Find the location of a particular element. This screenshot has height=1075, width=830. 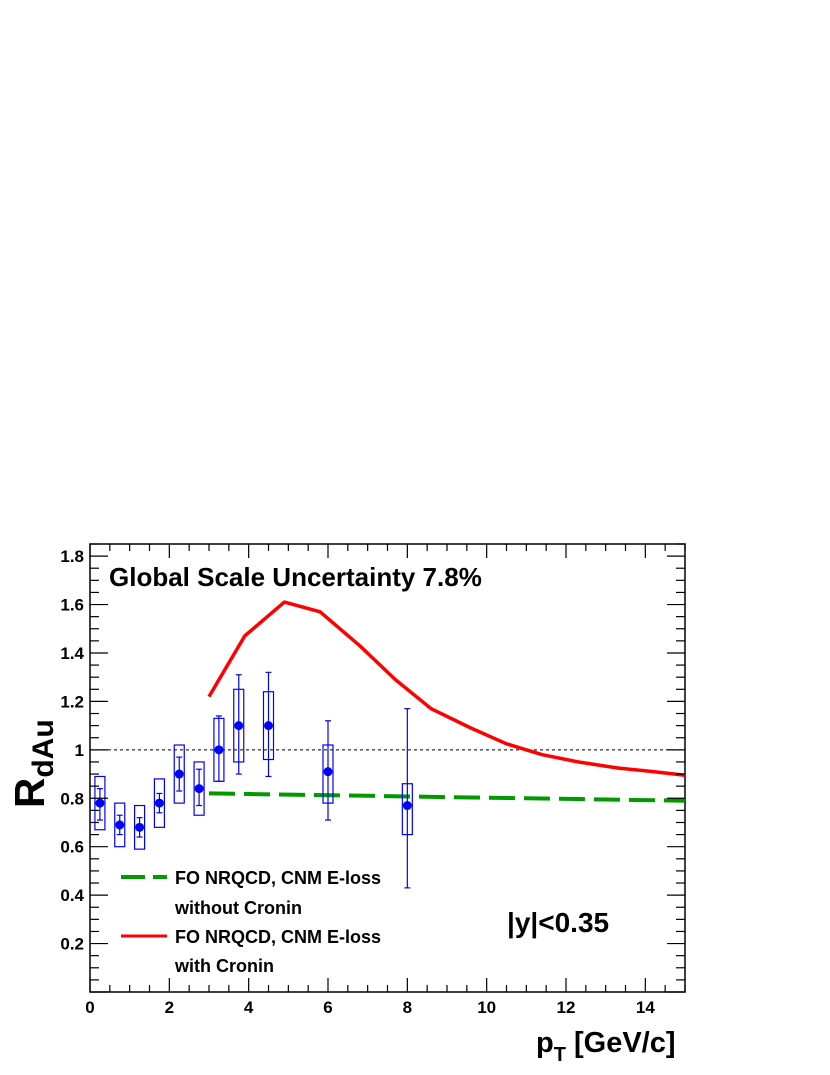

legend-label-without-cronin-line1: FO NRQCD, CNM E-loss is located at coordinates (278, 878).